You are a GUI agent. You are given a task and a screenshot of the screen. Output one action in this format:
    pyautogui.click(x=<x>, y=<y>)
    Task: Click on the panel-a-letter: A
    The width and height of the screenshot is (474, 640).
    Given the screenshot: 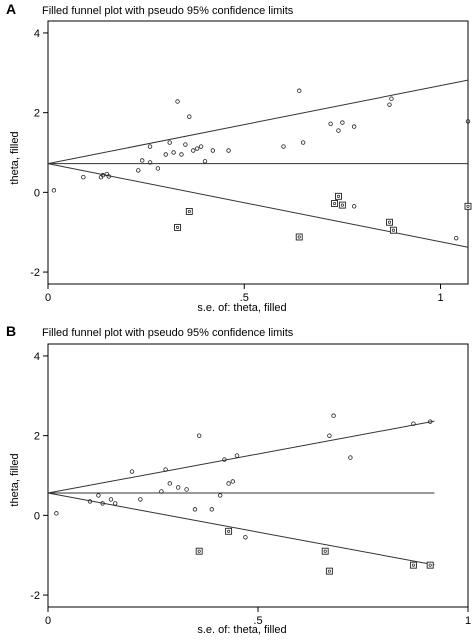 What is the action you would take?
    pyautogui.click(x=11, y=9)
    